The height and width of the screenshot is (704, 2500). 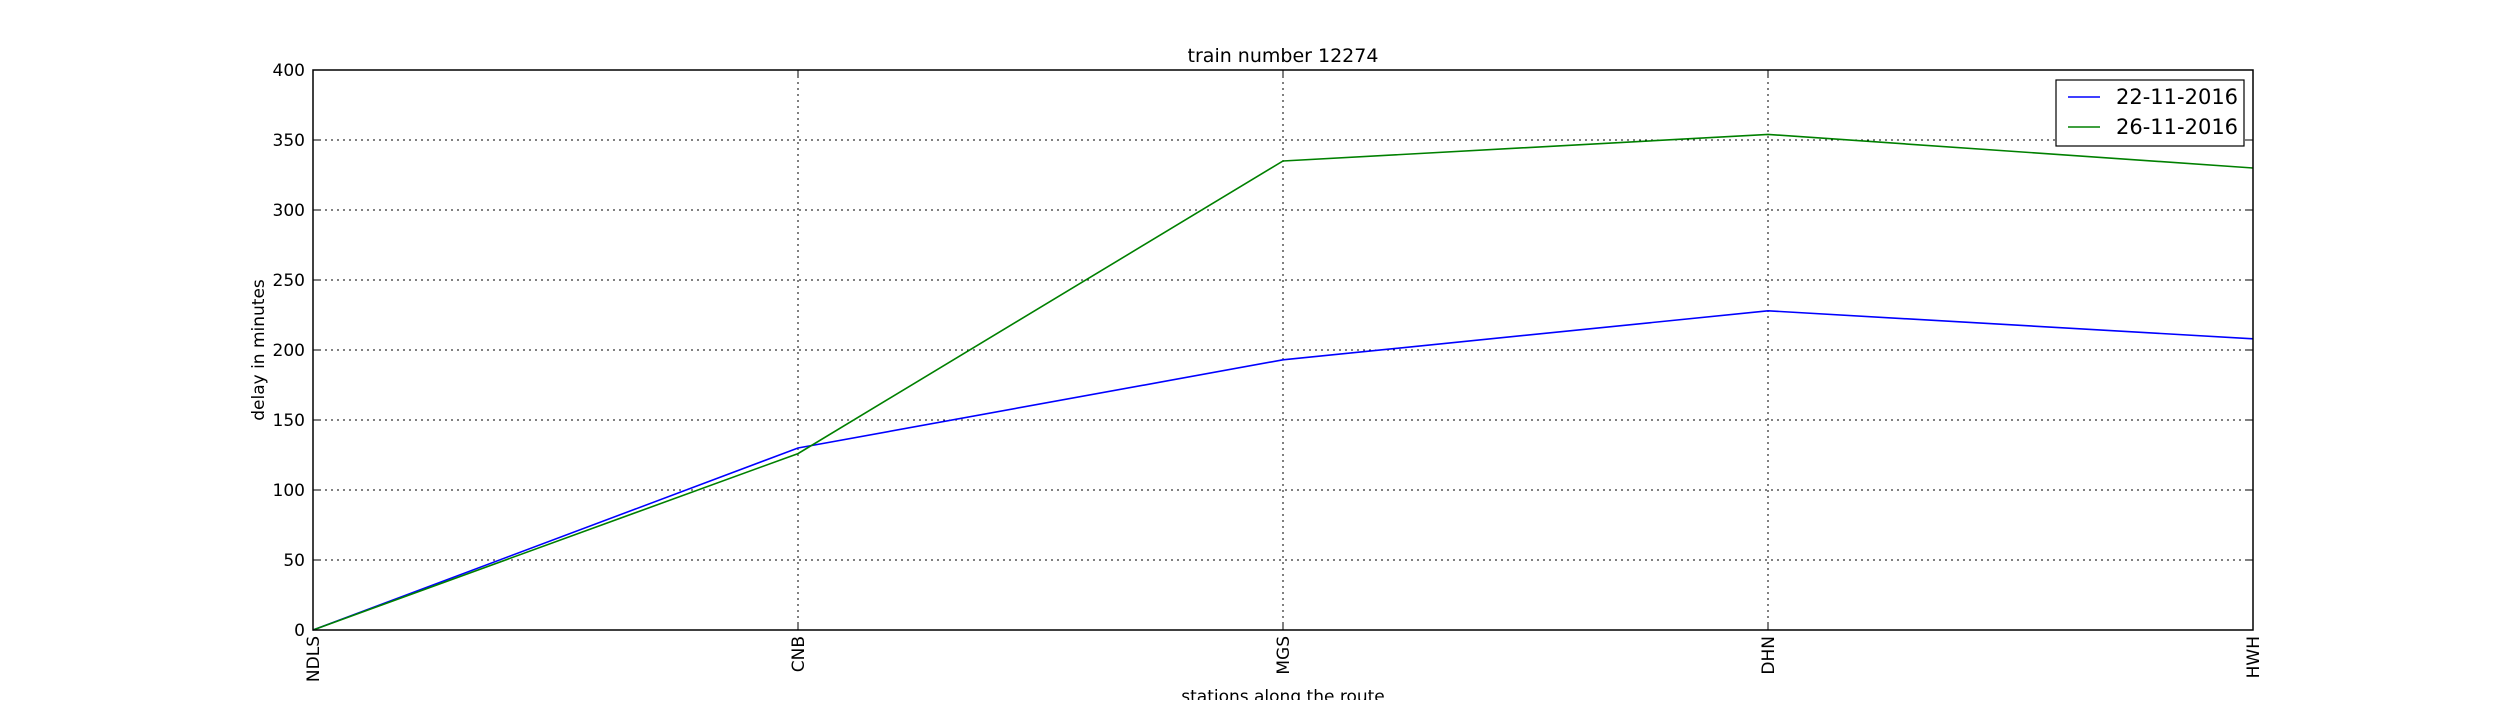 What do you see at coordinates (2177, 97) in the screenshot?
I see `legend-label: 22-11-2016` at bounding box center [2177, 97].